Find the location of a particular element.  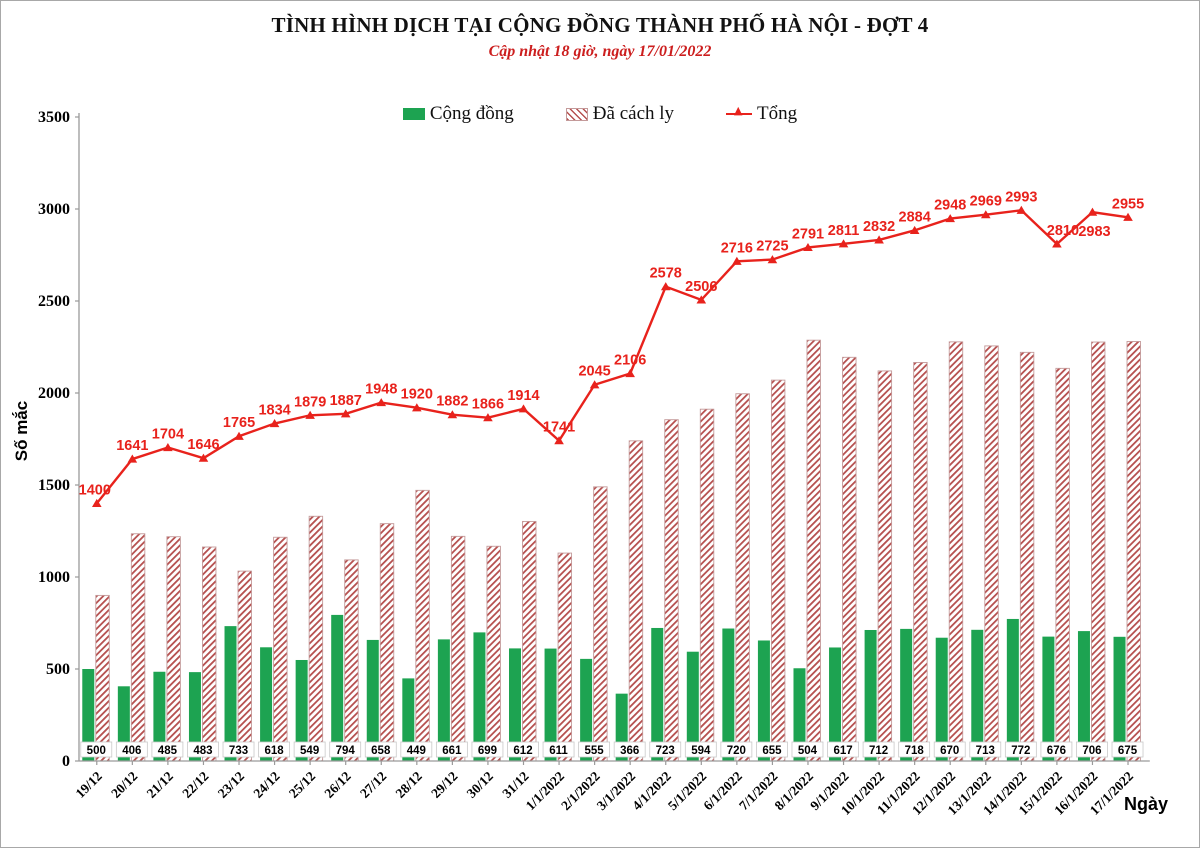

tong-value-label: 1920 is located at coordinates (417, 395).